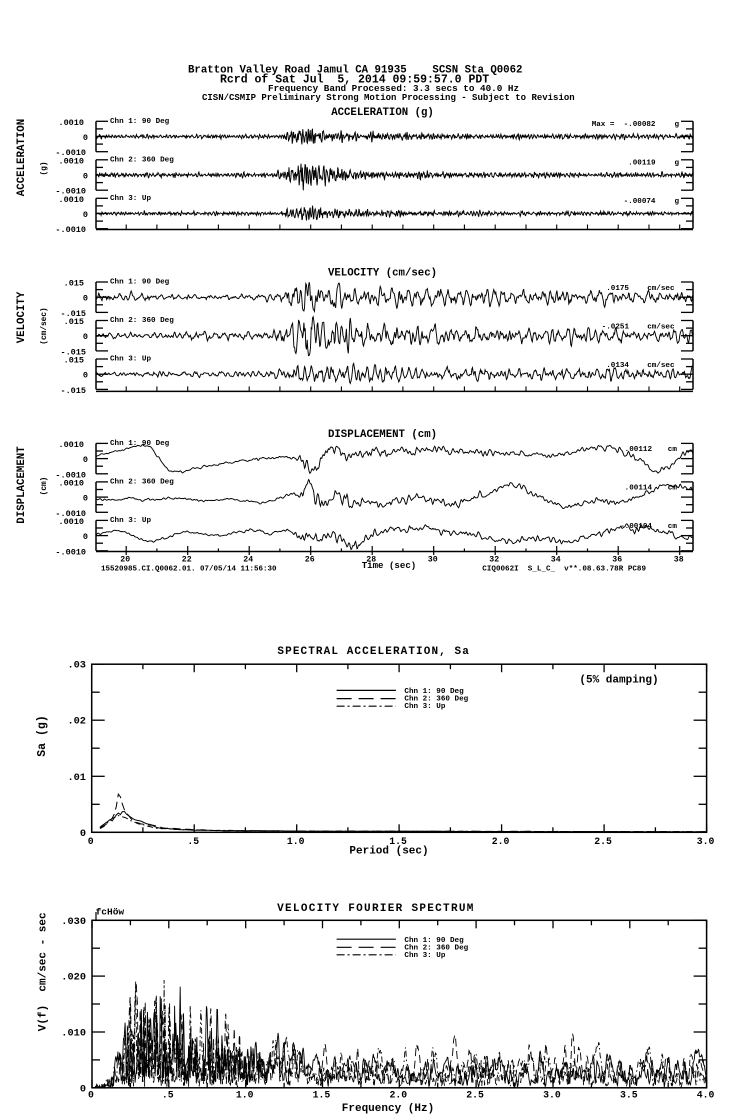 The height and width of the screenshot is (1115, 739). What do you see at coordinates (639, 450) in the screenshot?
I see `svg-text: .00112` at bounding box center [639, 450].